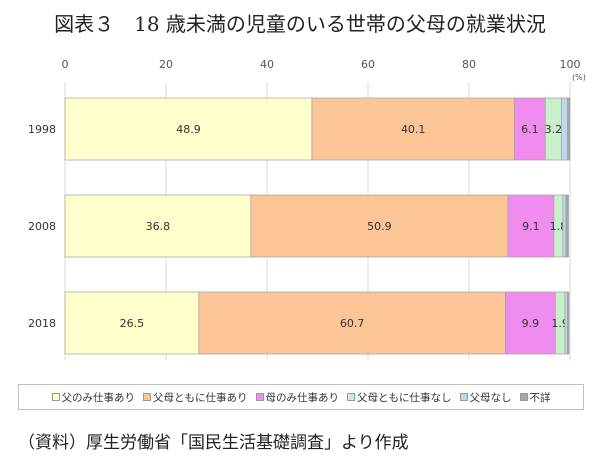  I want to click on chart-legend: 父のみ仕事あり 父母ともに仕事あり 母のみ仕事あり 父母ともに仕事なし 父母なし 不詳, so click(301, 397).